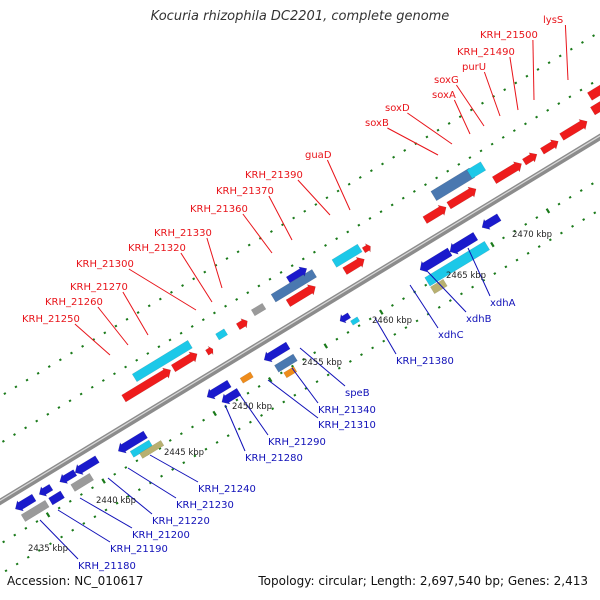 The image size is (600, 600). Describe the element at coordinates (357, 393) in the screenshot. I see `bottom-gene-label: speB` at that location.